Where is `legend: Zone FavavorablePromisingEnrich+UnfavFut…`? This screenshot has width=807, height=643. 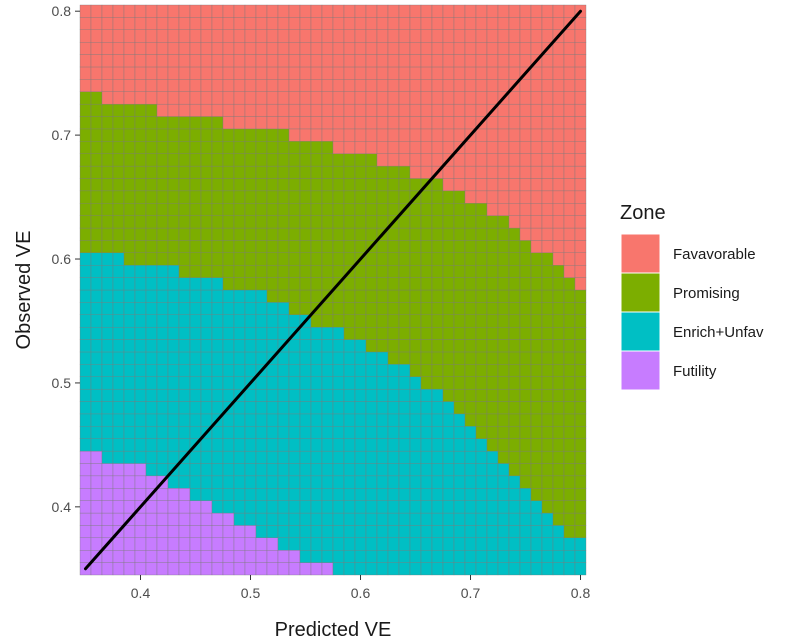
legend: Zone FavavorablePromisingEnrich+UnfavFut… is located at coordinates (692, 296).